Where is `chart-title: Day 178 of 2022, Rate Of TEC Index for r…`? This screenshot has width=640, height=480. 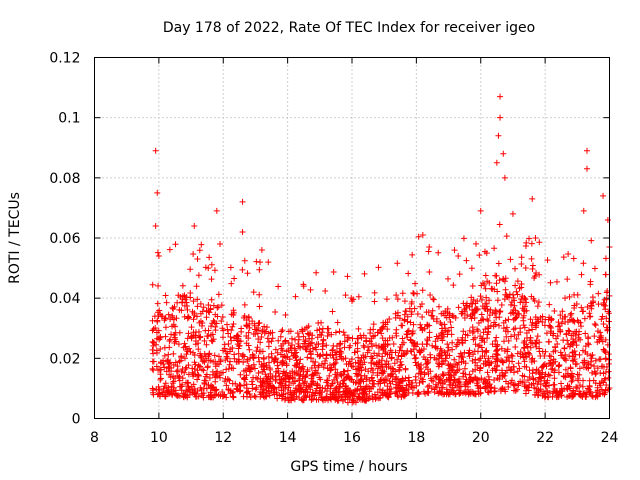
chart-title: Day 178 of 2022, Rate Of TEC Index for r… is located at coordinates (349, 28).